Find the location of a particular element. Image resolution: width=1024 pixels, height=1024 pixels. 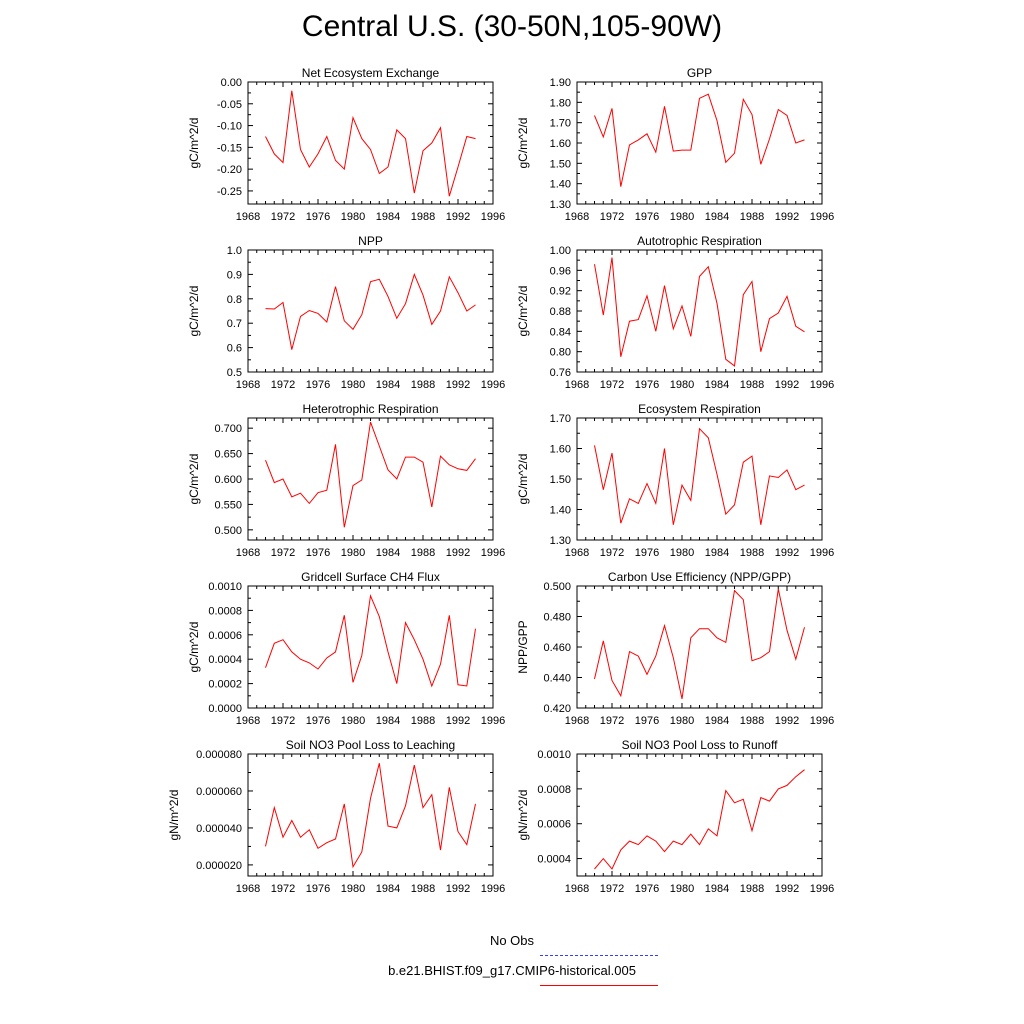

y-tick-label: 1.80 is located at coordinates (560, 103).